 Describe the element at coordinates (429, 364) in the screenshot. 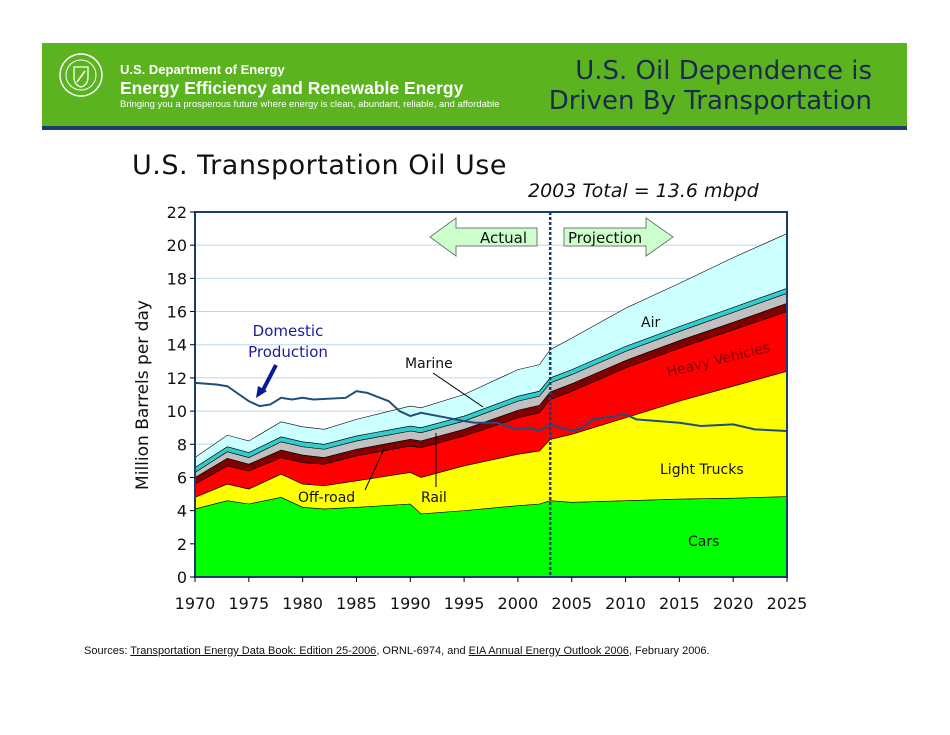

I see `marine-label: Marine` at that location.